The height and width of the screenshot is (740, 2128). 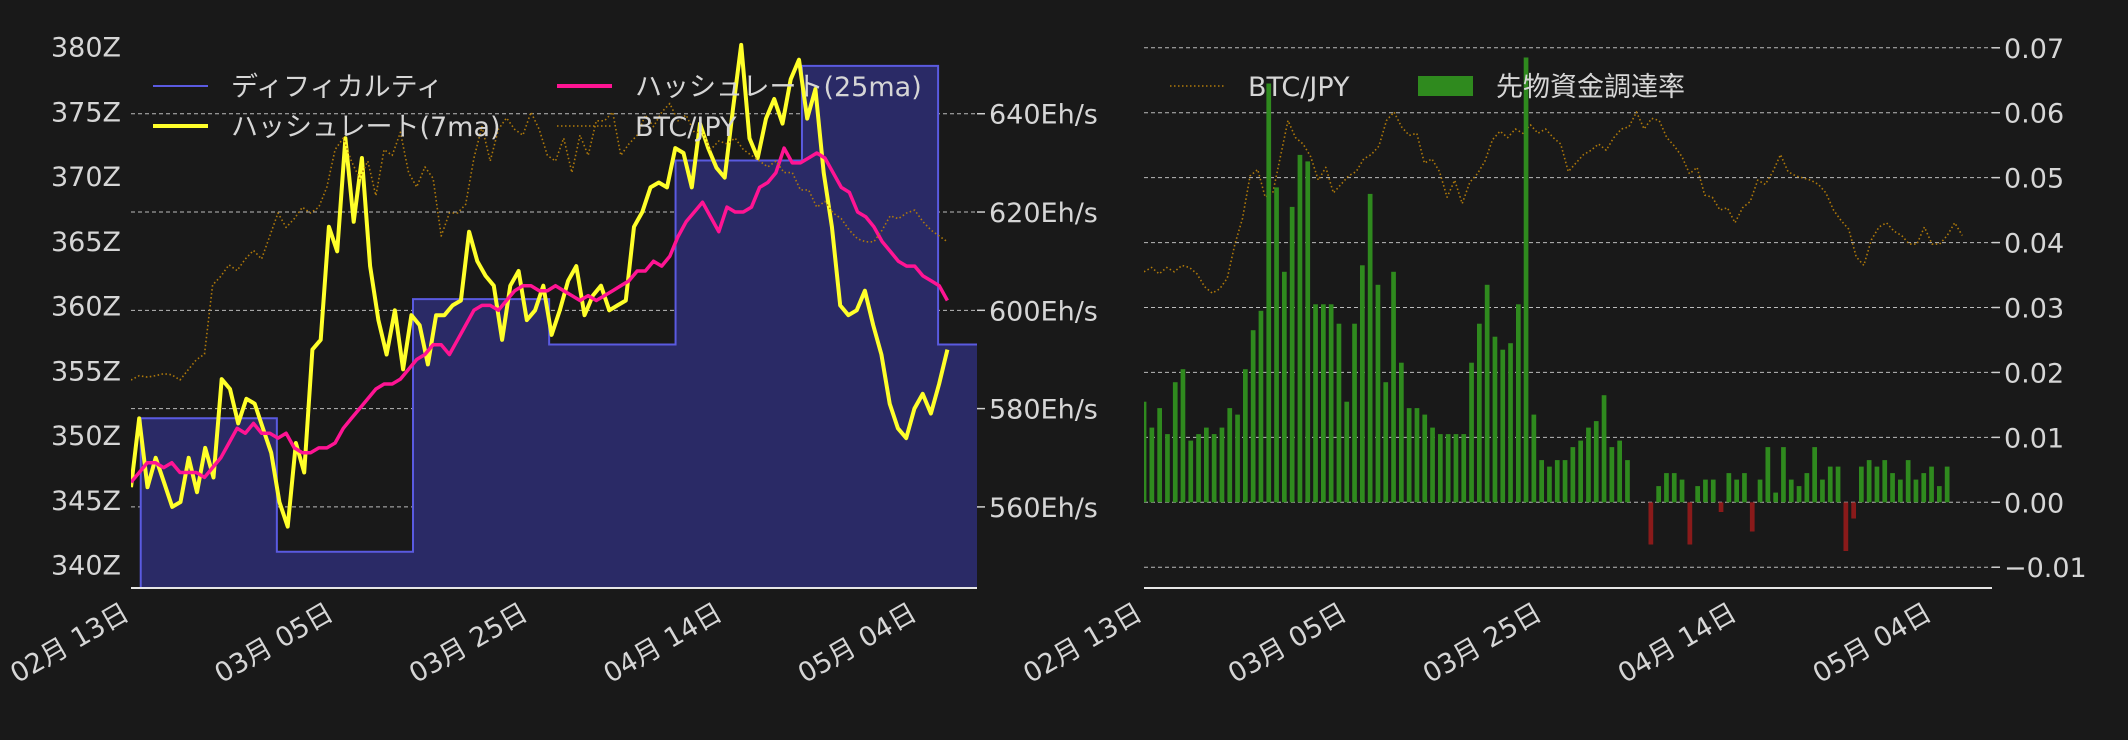 I want to click on y-left-tick-label: 345Z, so click(x=86, y=501).